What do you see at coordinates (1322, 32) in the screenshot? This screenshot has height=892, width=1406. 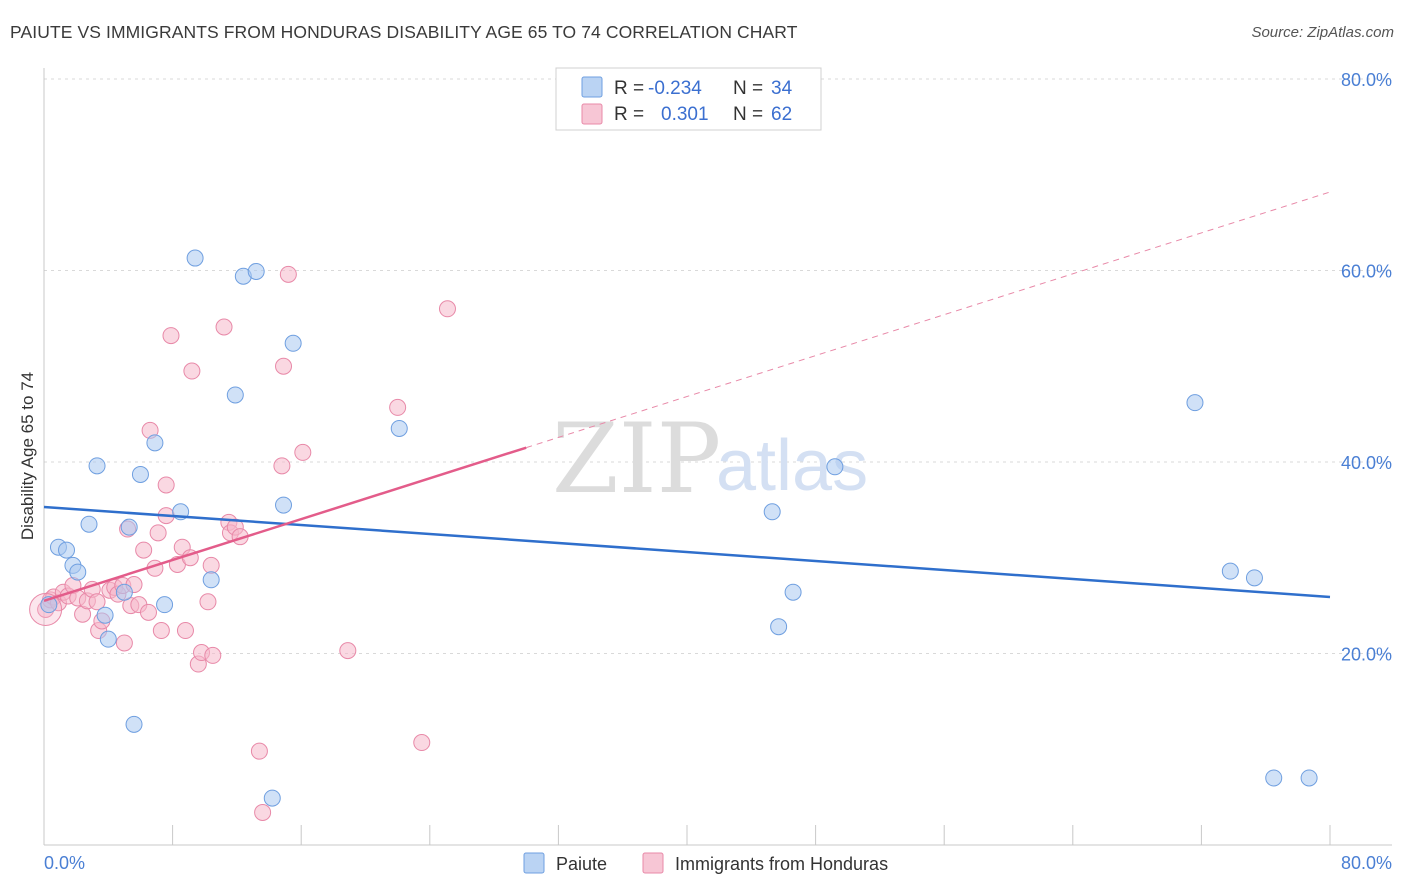 I see `source-credit: Source: ZipAtlas.com` at bounding box center [1322, 32].